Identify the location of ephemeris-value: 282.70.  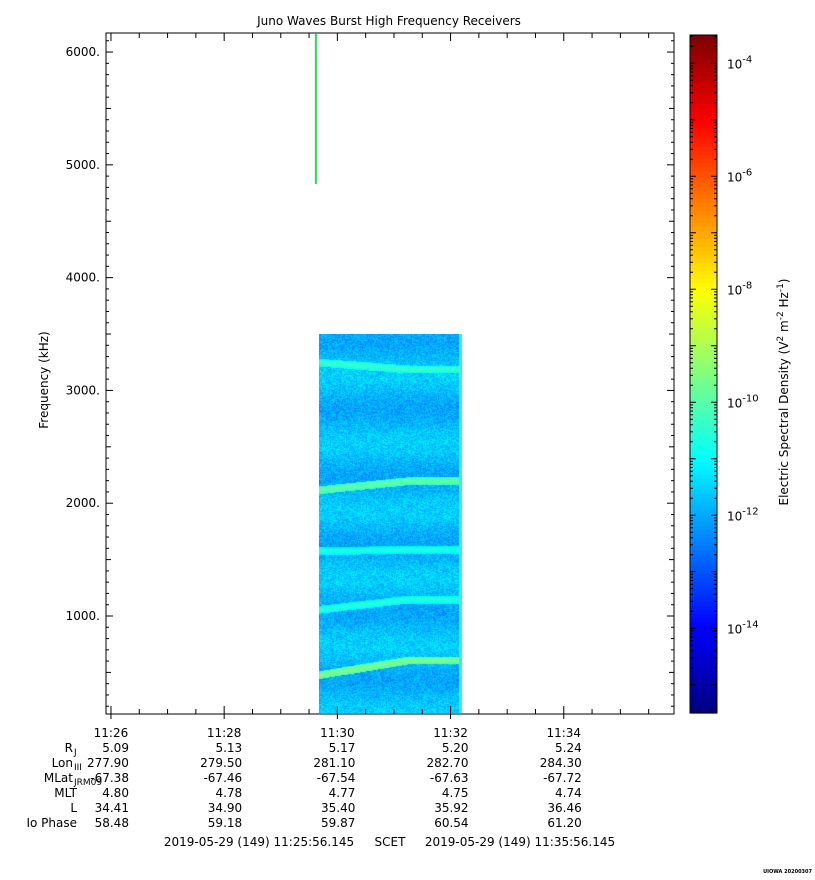
(448, 763).